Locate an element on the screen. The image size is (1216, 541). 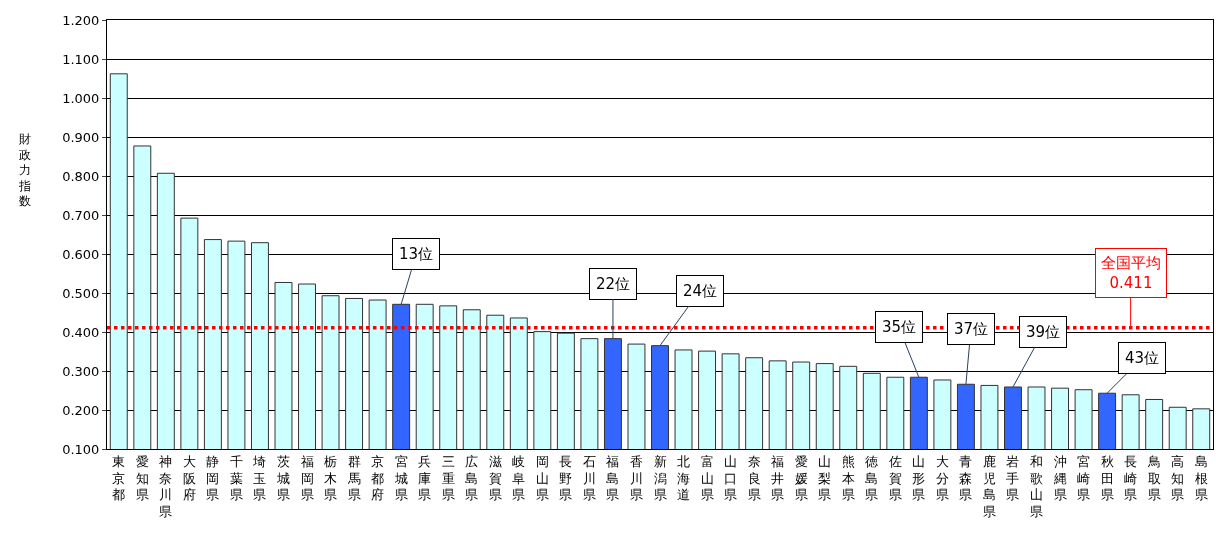
x-tick-label: 三重県 is located at coordinates (448, 478).